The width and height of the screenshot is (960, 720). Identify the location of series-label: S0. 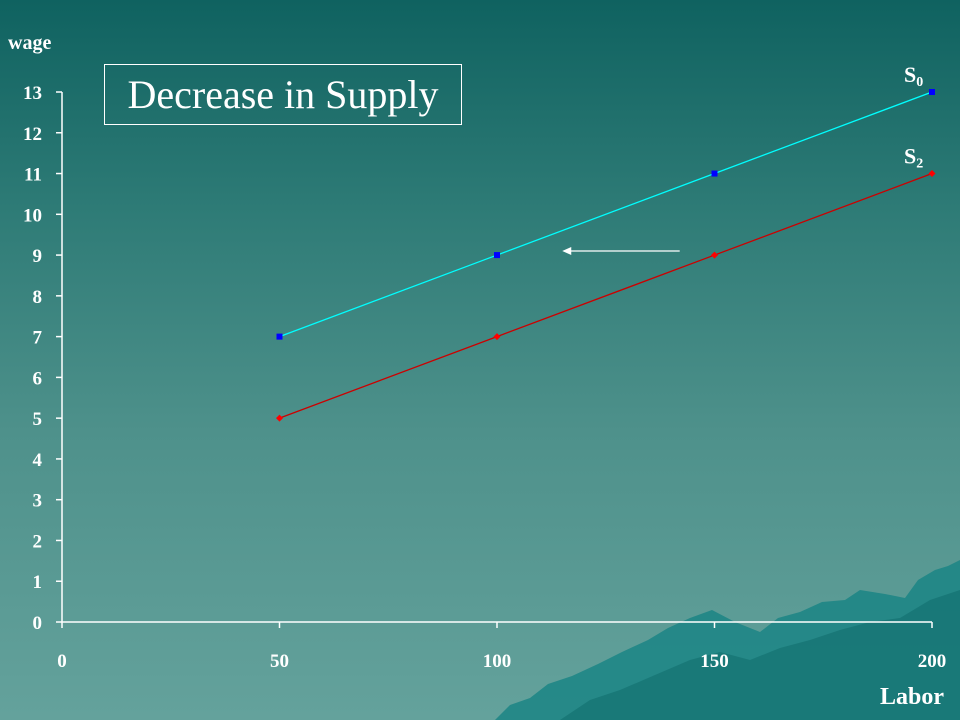
(913, 76).